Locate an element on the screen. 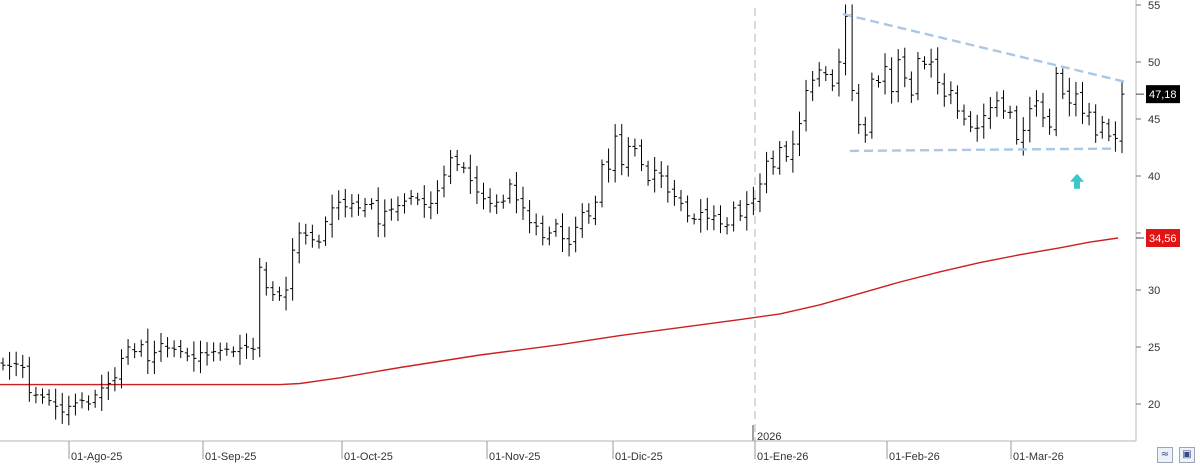 The image size is (1200, 468). x-tick-label: 01-Ene-26 is located at coordinates (782, 457).